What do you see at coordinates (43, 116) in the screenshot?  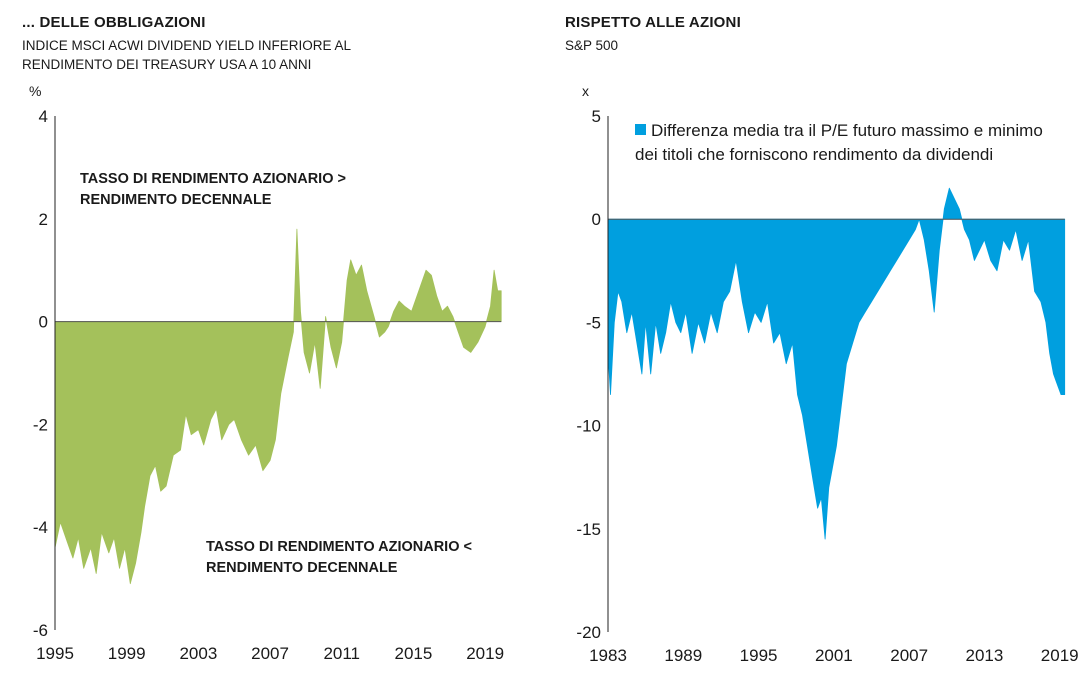 I see `y-tick-label: 4` at bounding box center [43, 116].